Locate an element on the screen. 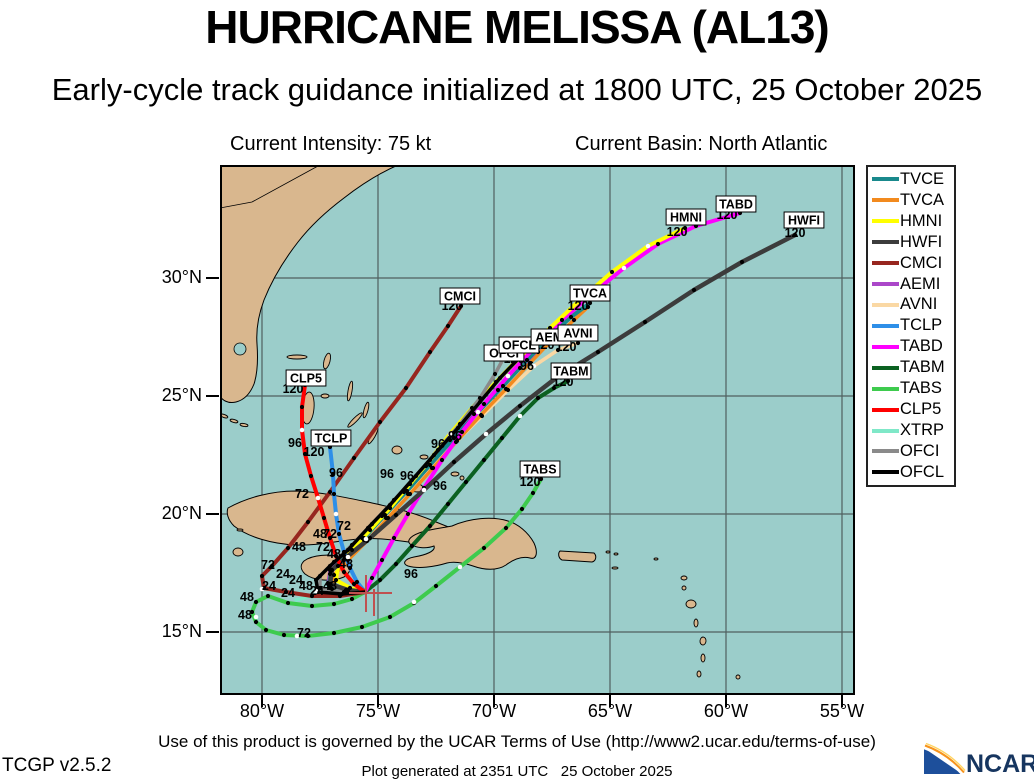 This screenshot has height=780, width=1034. y-axis-tick is located at coordinates (212, 396).